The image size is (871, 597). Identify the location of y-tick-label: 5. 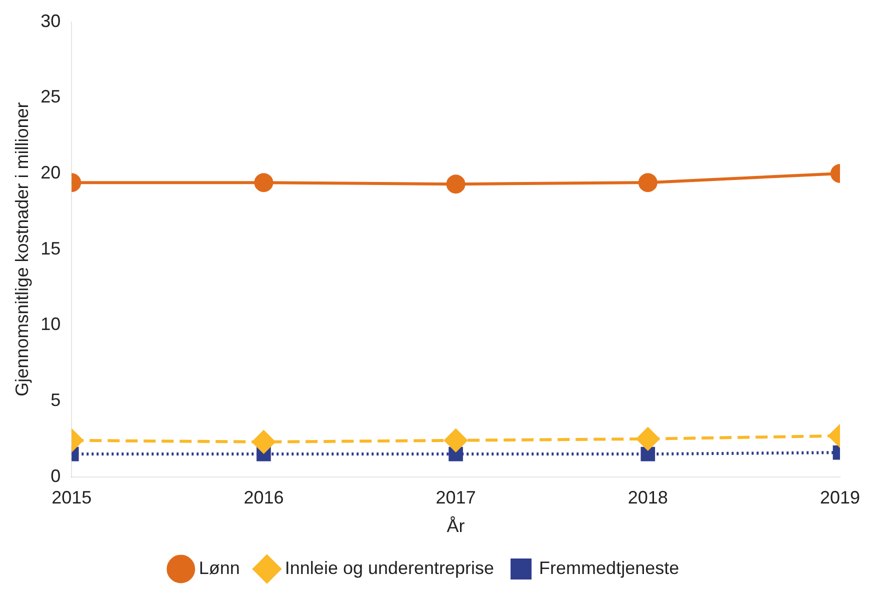
(55, 400).